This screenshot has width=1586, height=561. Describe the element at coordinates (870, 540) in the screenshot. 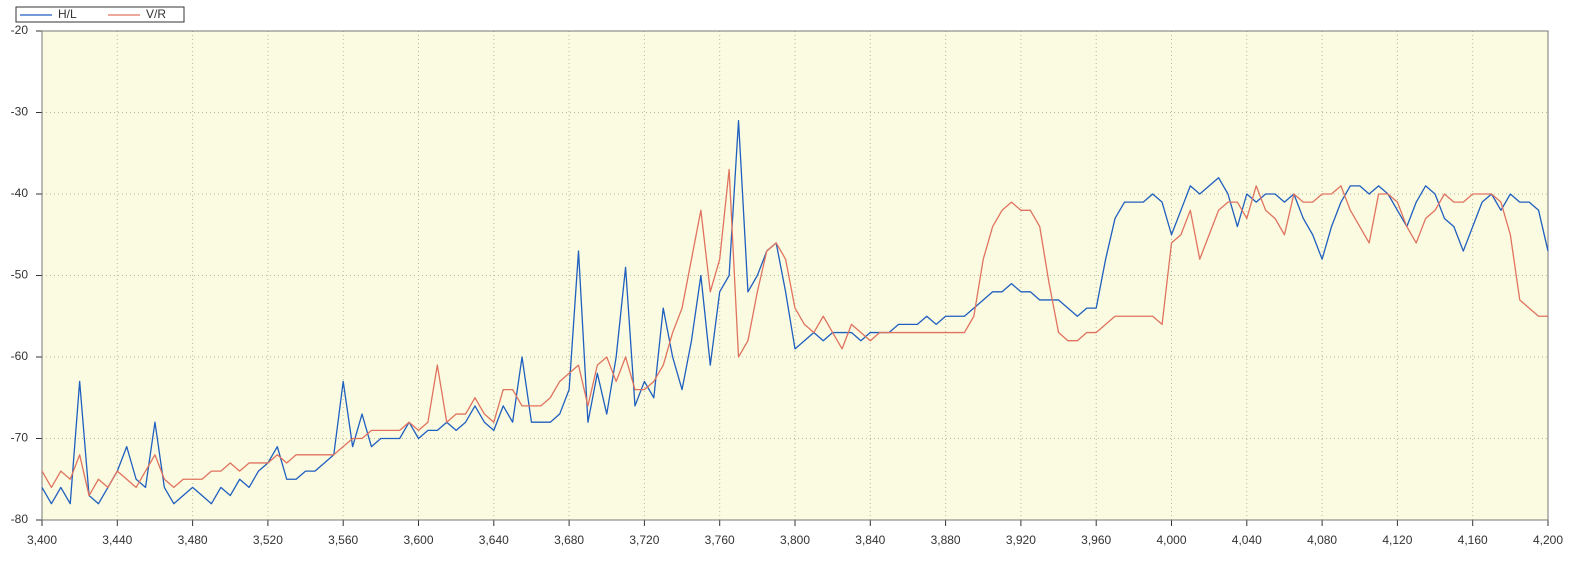

I see `x-tick-label: 3,840` at that location.